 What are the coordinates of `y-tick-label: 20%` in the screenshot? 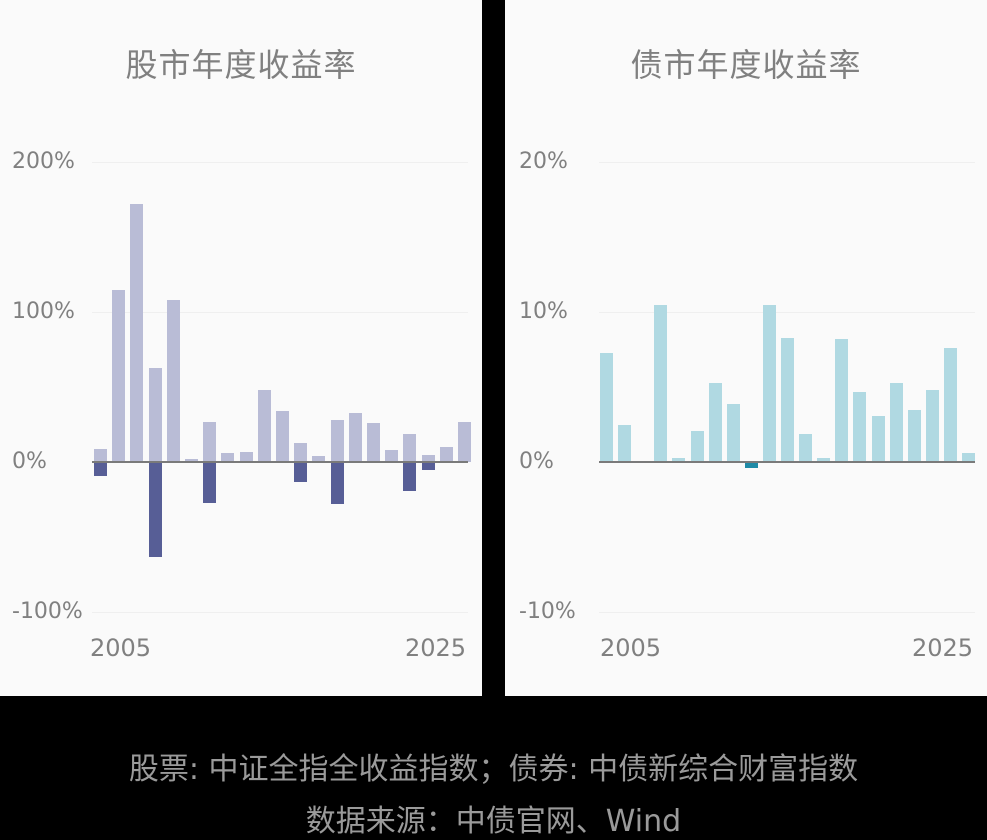 It's located at (543, 161).